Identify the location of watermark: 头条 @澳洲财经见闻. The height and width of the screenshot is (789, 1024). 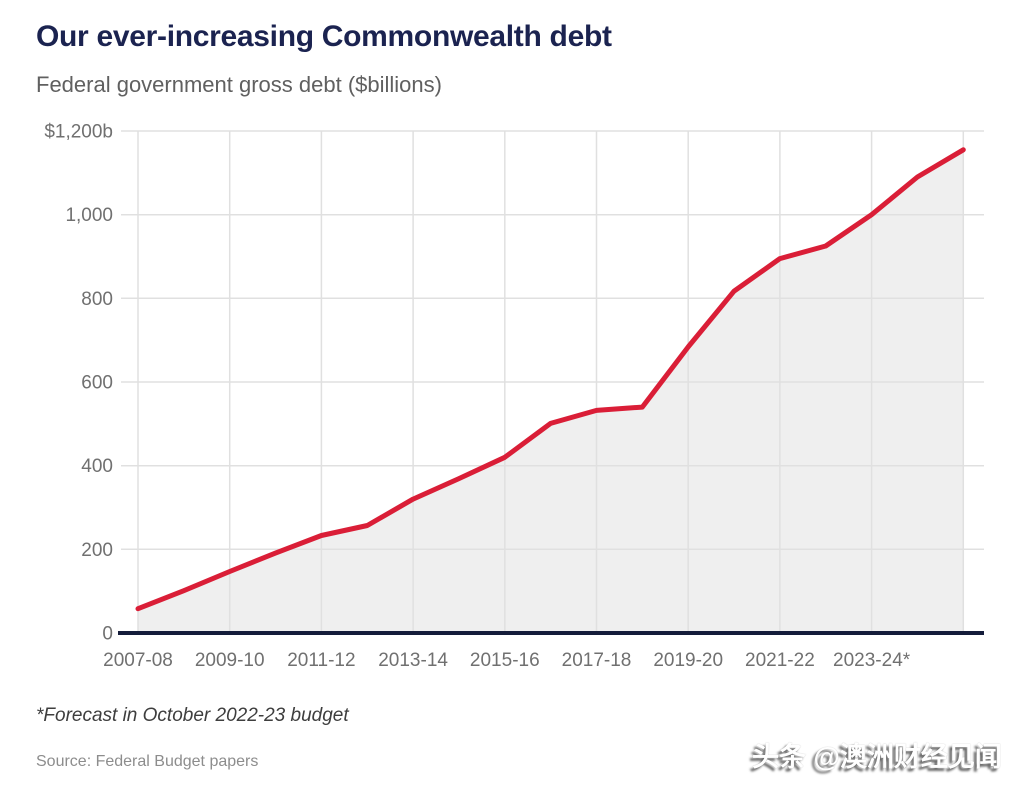
(877, 757).